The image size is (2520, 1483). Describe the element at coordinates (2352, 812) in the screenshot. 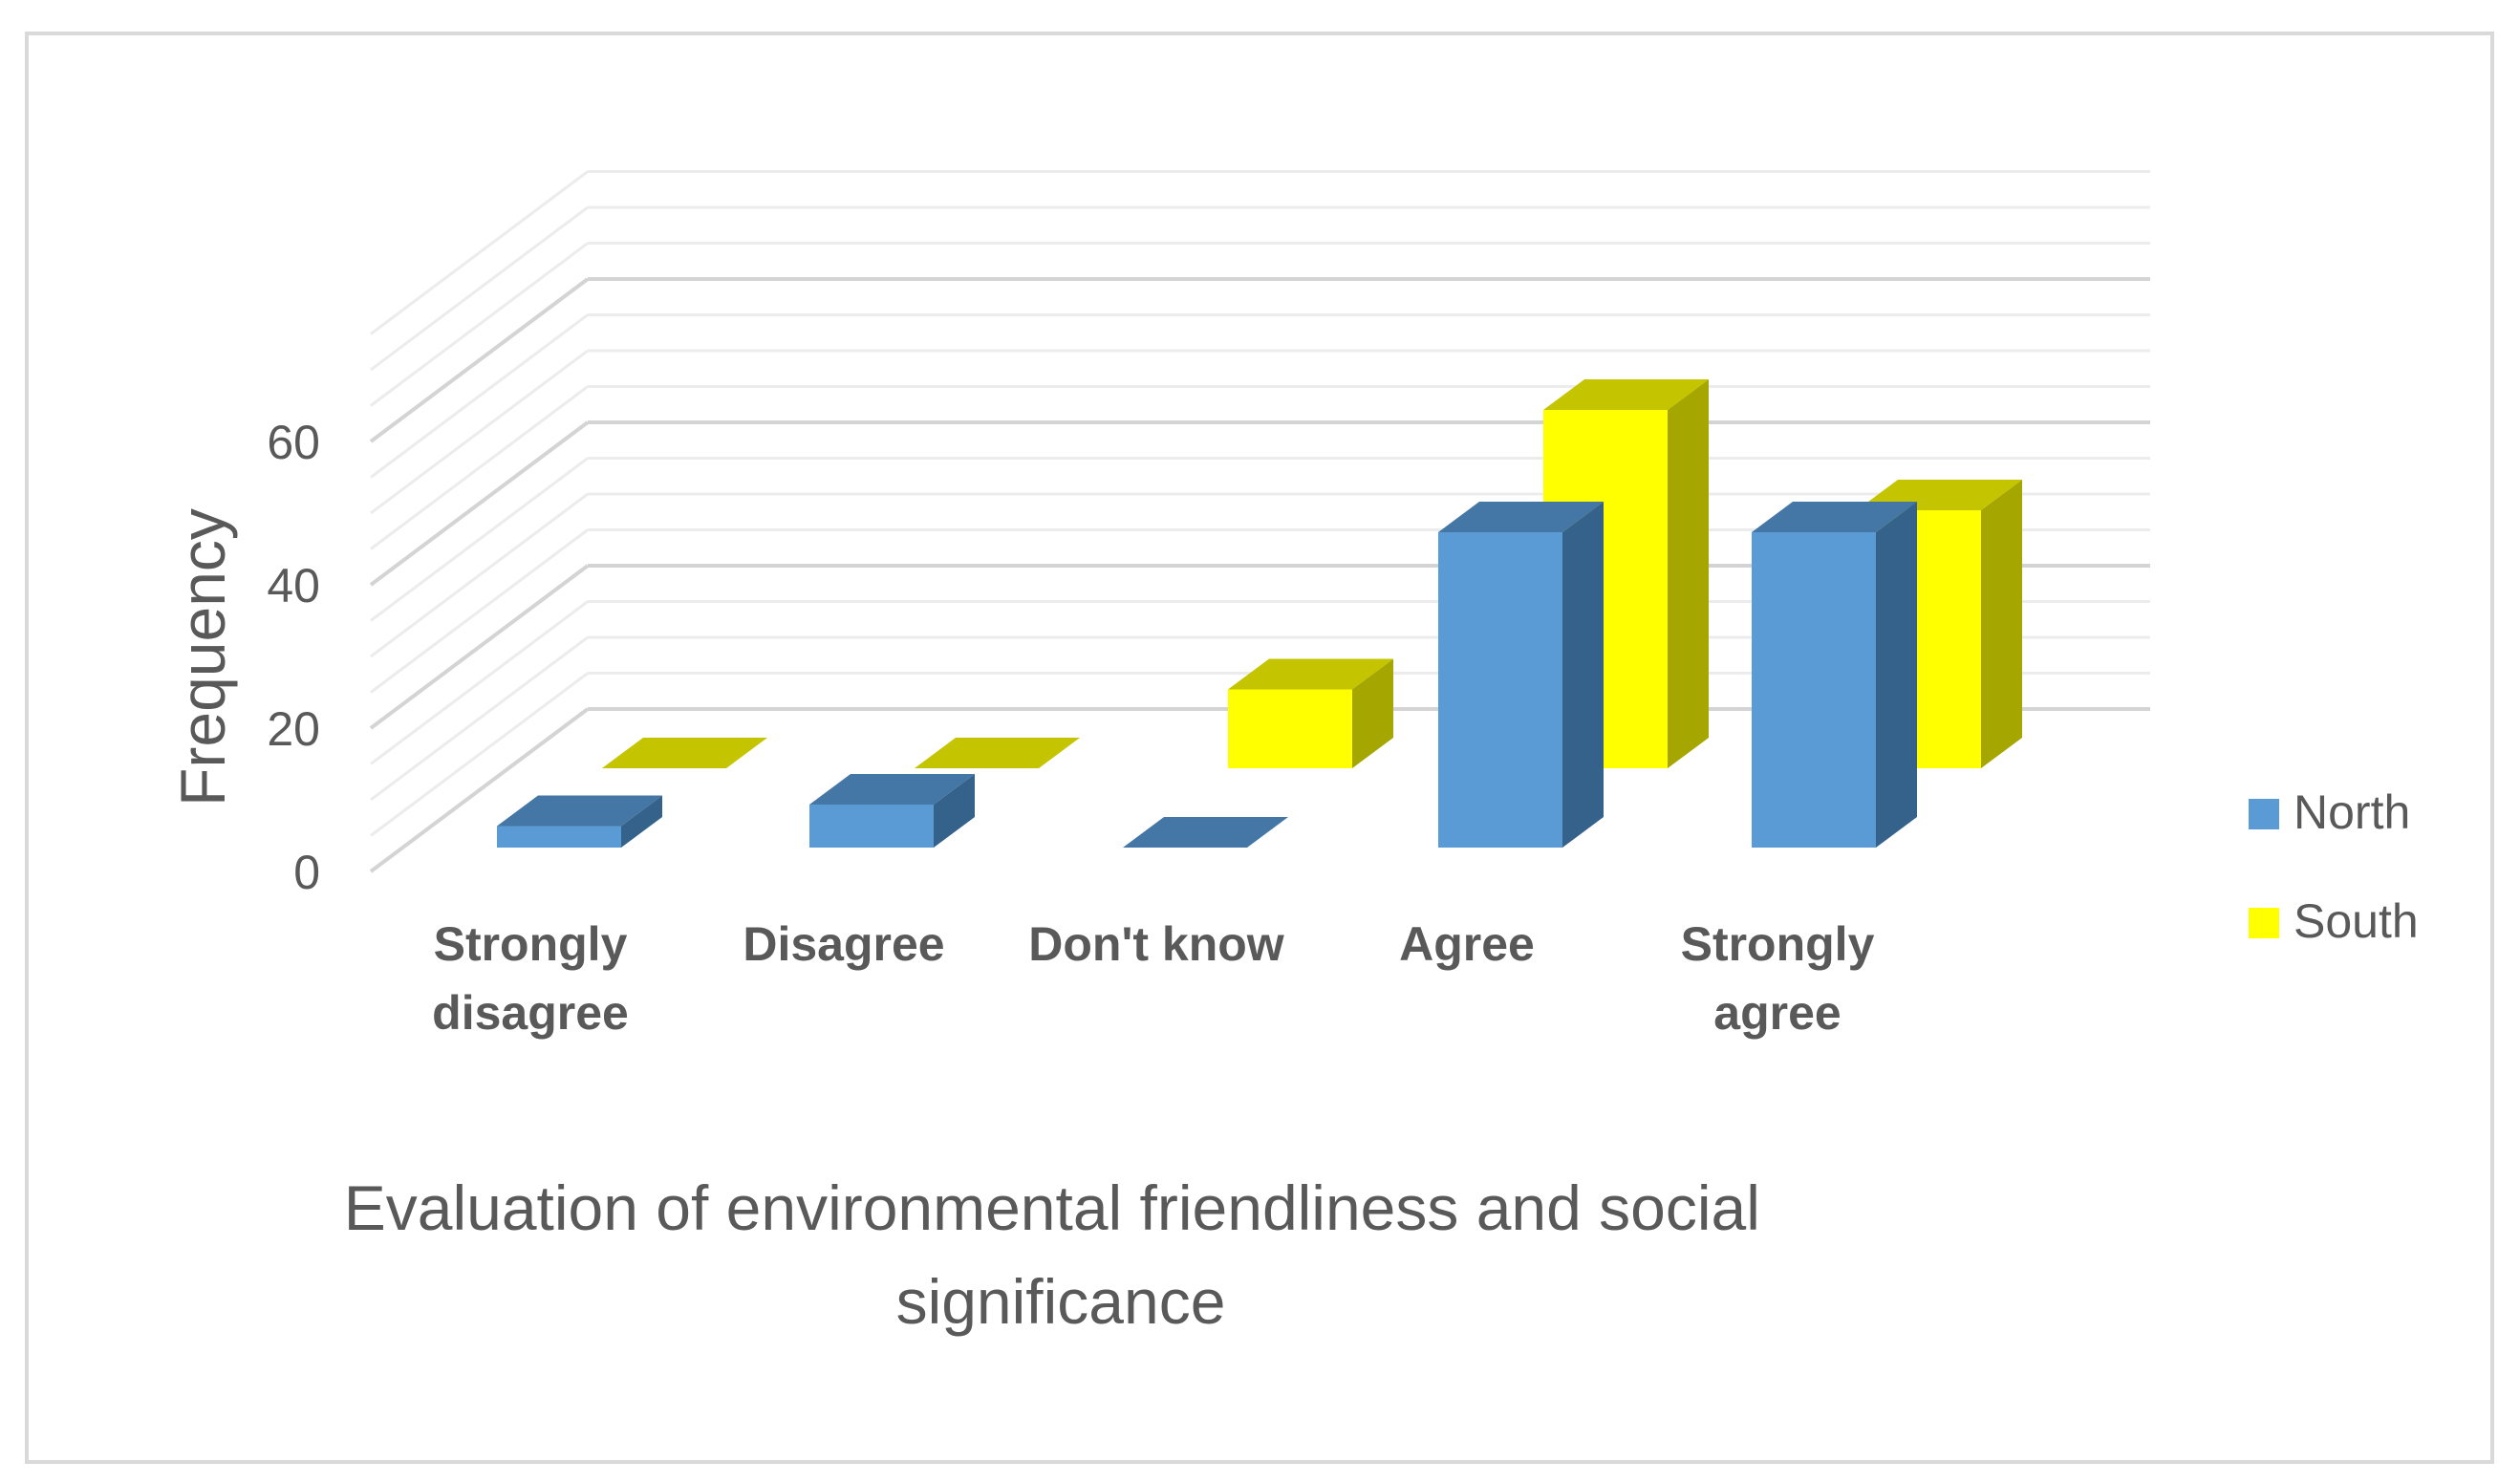

I see `legend-label-north: North` at that location.